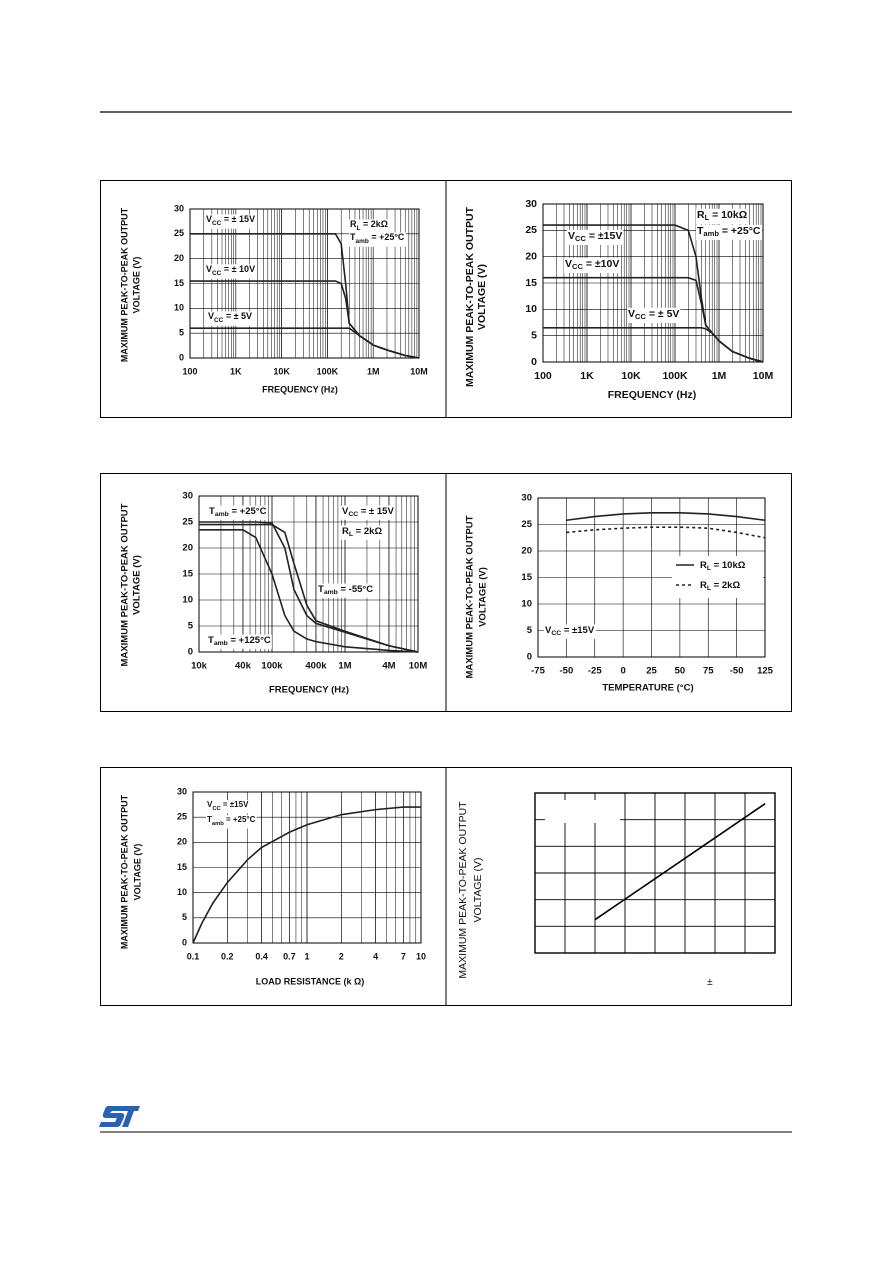 Image resolution: width=892 pixels, height=1263 pixels. I want to click on x-tick-label: 100k, so click(272, 666).